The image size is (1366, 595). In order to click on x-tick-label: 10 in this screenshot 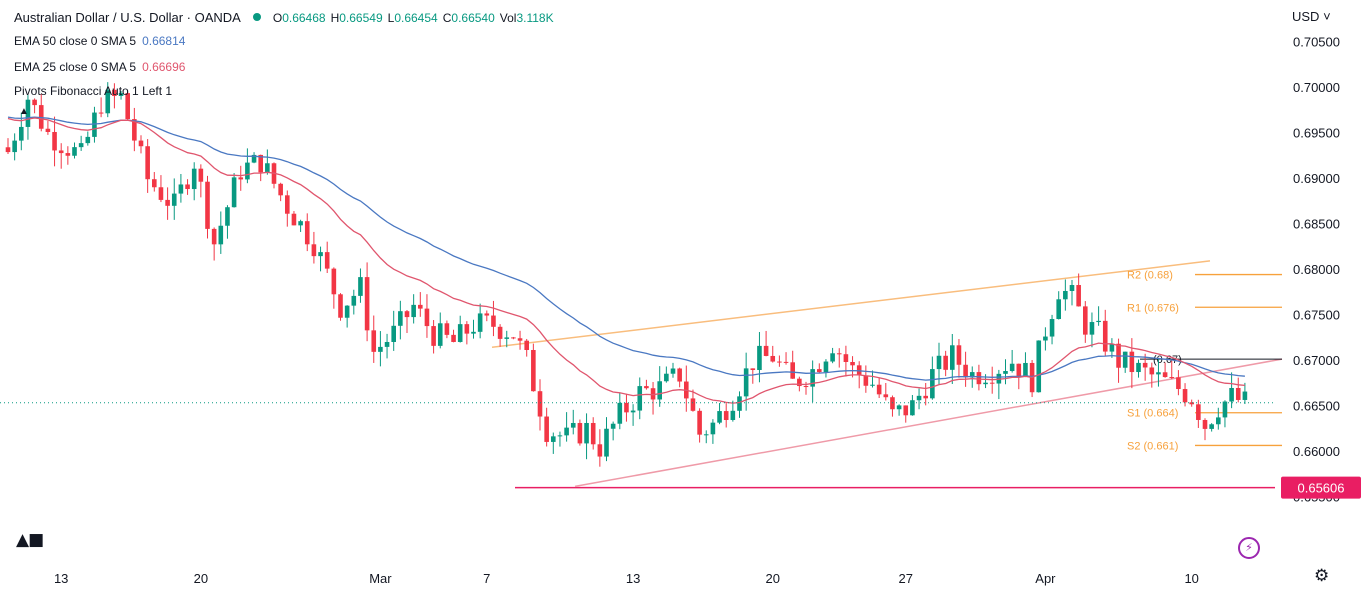, I will do `click(1191, 578)`.